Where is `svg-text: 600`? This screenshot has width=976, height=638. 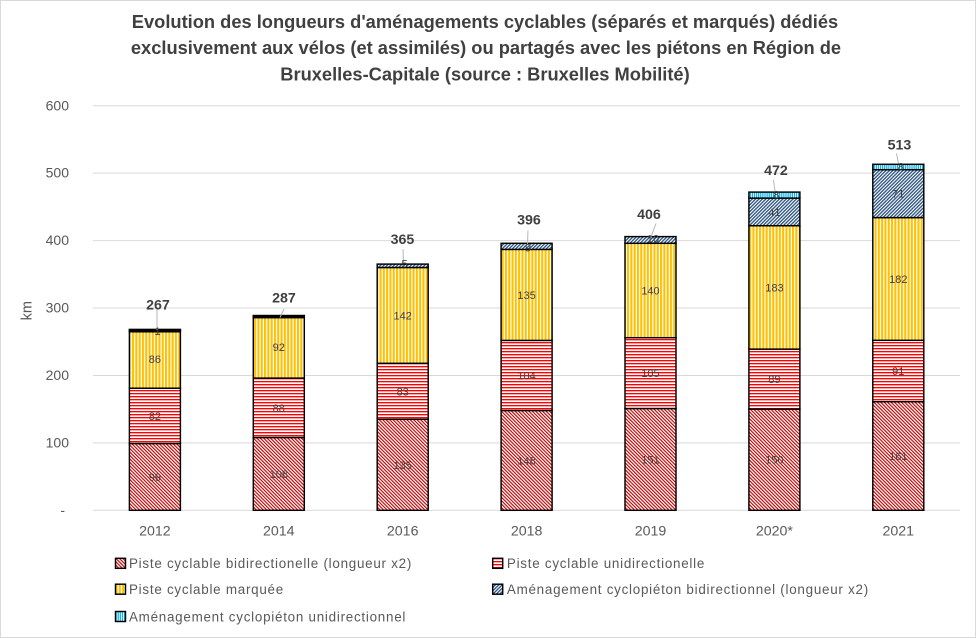 svg-text: 600 is located at coordinates (58, 105).